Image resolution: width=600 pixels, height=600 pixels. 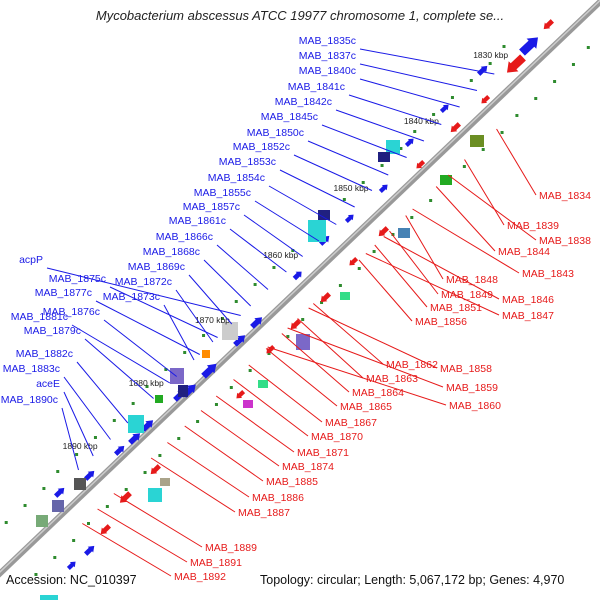 I want to click on gene-label-minus: MAB_1848, so click(x=472, y=280).